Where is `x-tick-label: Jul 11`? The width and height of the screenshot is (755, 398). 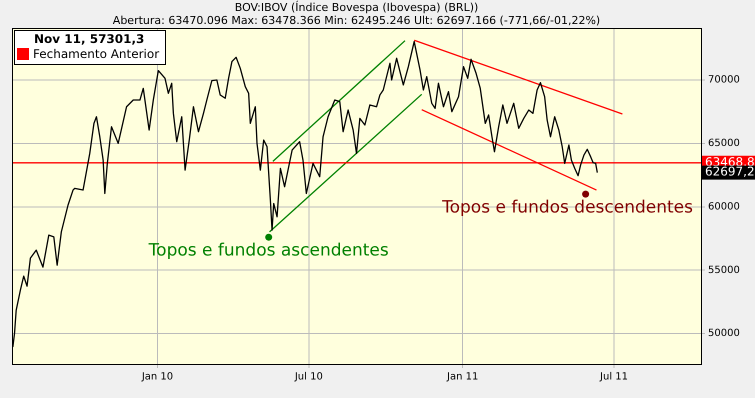
x-tick-label: Jul 11 is located at coordinates (613, 377).